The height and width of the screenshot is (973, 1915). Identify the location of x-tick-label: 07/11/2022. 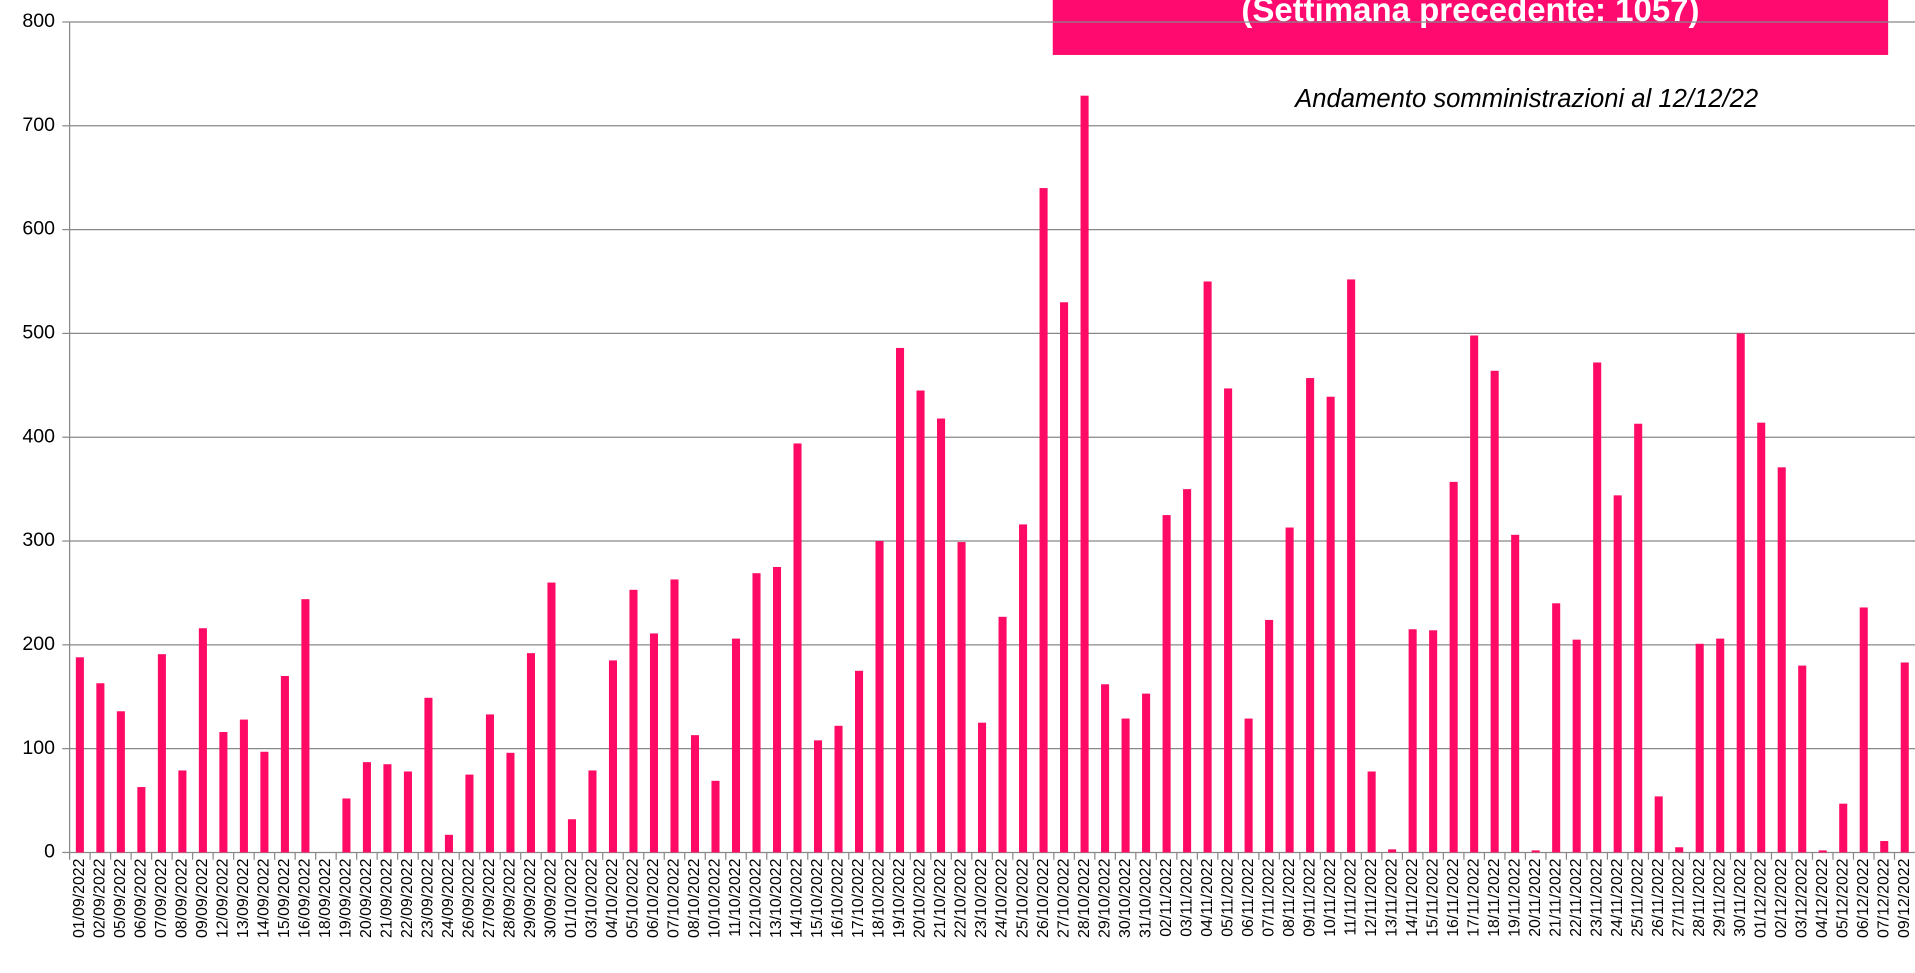
(1268, 897).